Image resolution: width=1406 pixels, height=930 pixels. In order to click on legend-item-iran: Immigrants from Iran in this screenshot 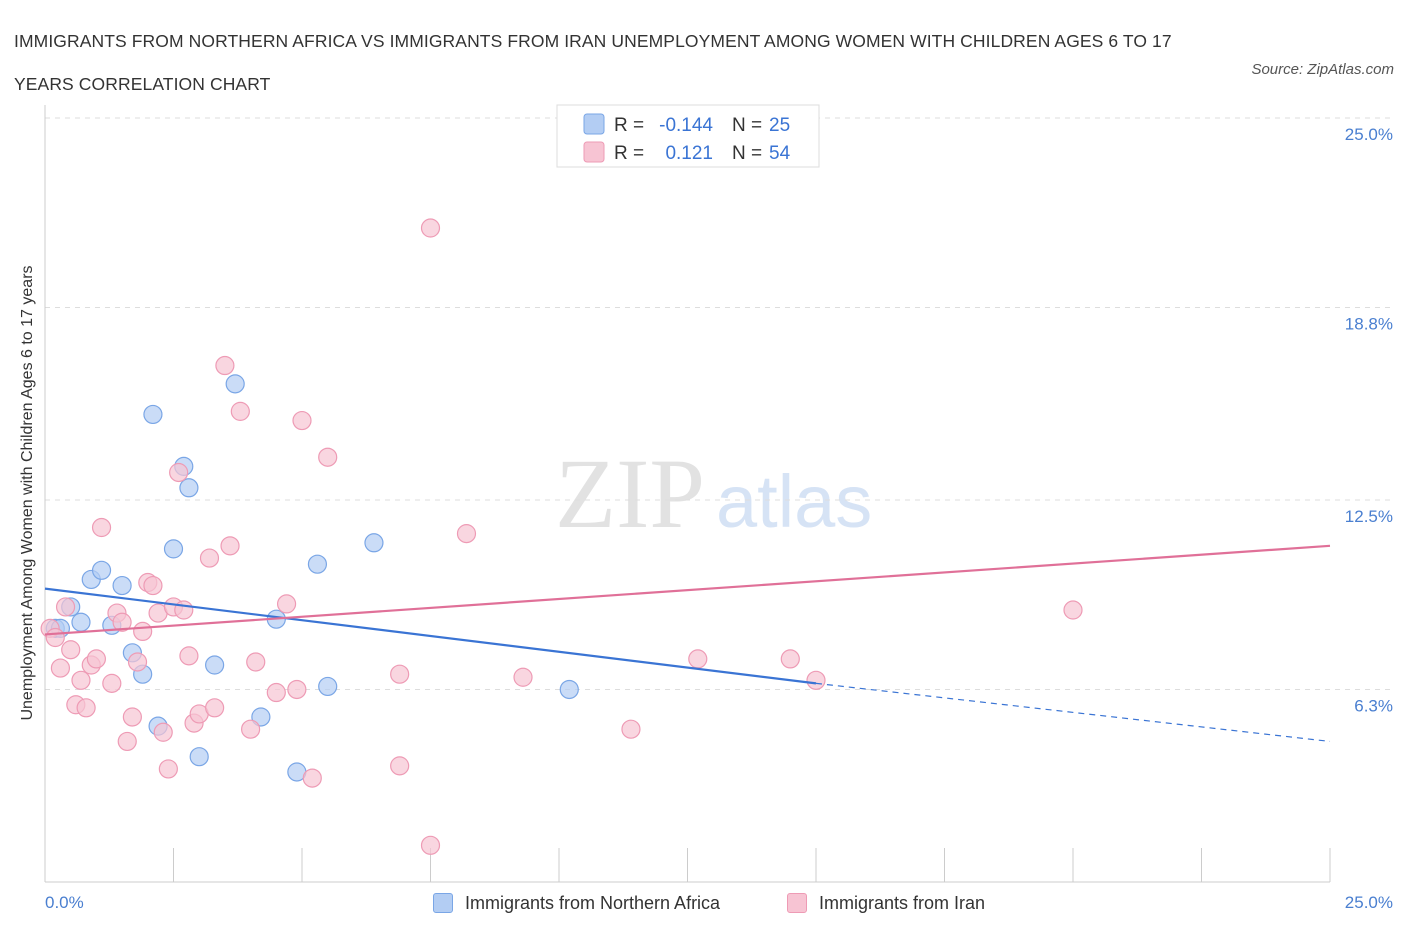, I will do `click(886, 903)`.